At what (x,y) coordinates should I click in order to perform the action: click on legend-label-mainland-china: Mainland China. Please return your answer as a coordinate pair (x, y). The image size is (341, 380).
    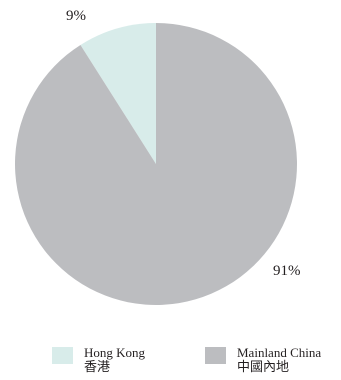
    Looking at the image, I should click on (279, 352).